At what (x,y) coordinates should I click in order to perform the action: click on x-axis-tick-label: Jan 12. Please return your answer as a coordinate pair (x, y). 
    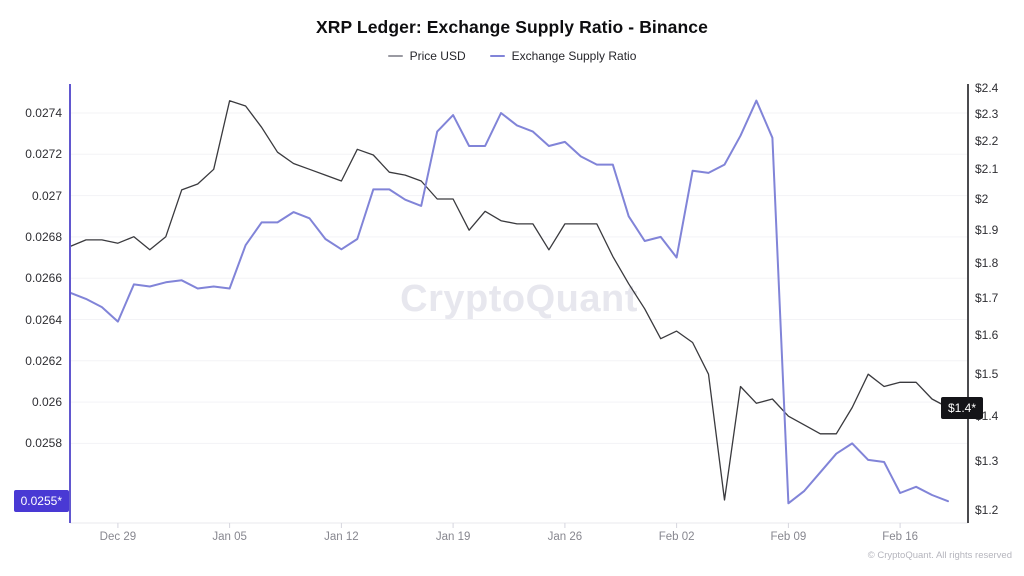
    Looking at the image, I should click on (341, 537).